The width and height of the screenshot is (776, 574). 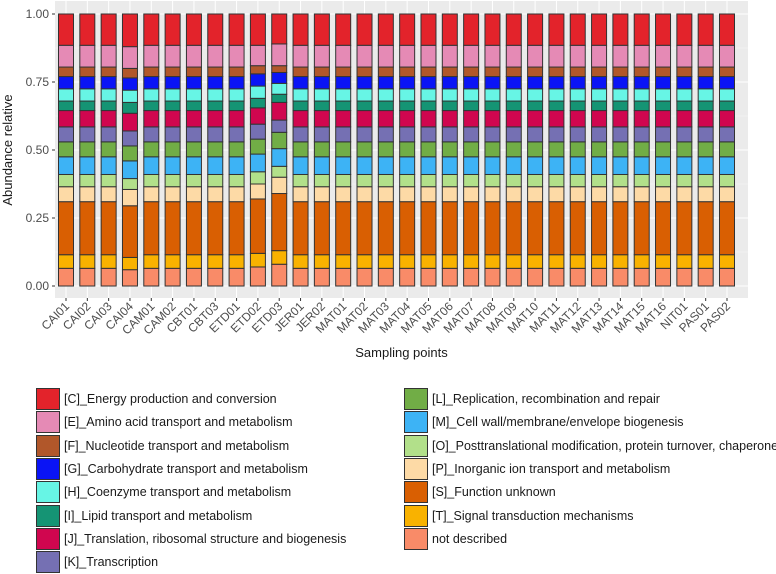 I want to click on legend-item: [K]_Transcription, so click(x=97, y=562).